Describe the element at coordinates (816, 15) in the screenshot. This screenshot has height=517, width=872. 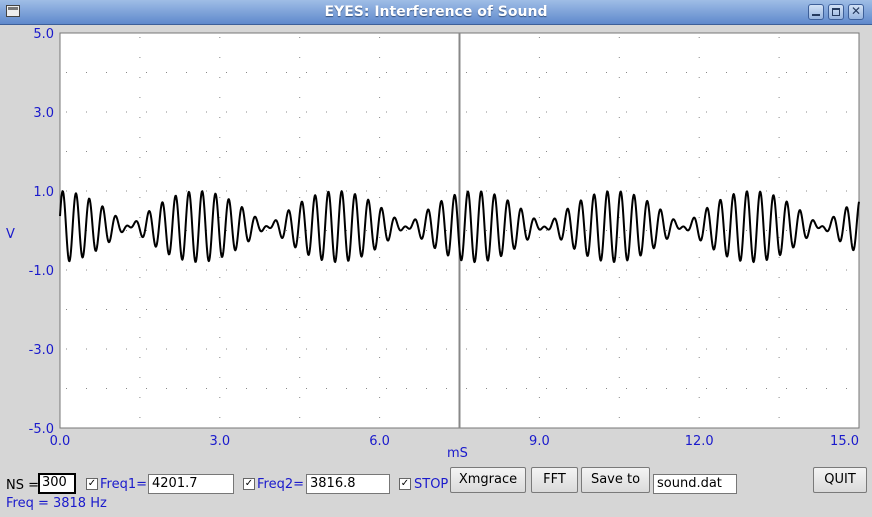
I see `minimize-icon` at that location.